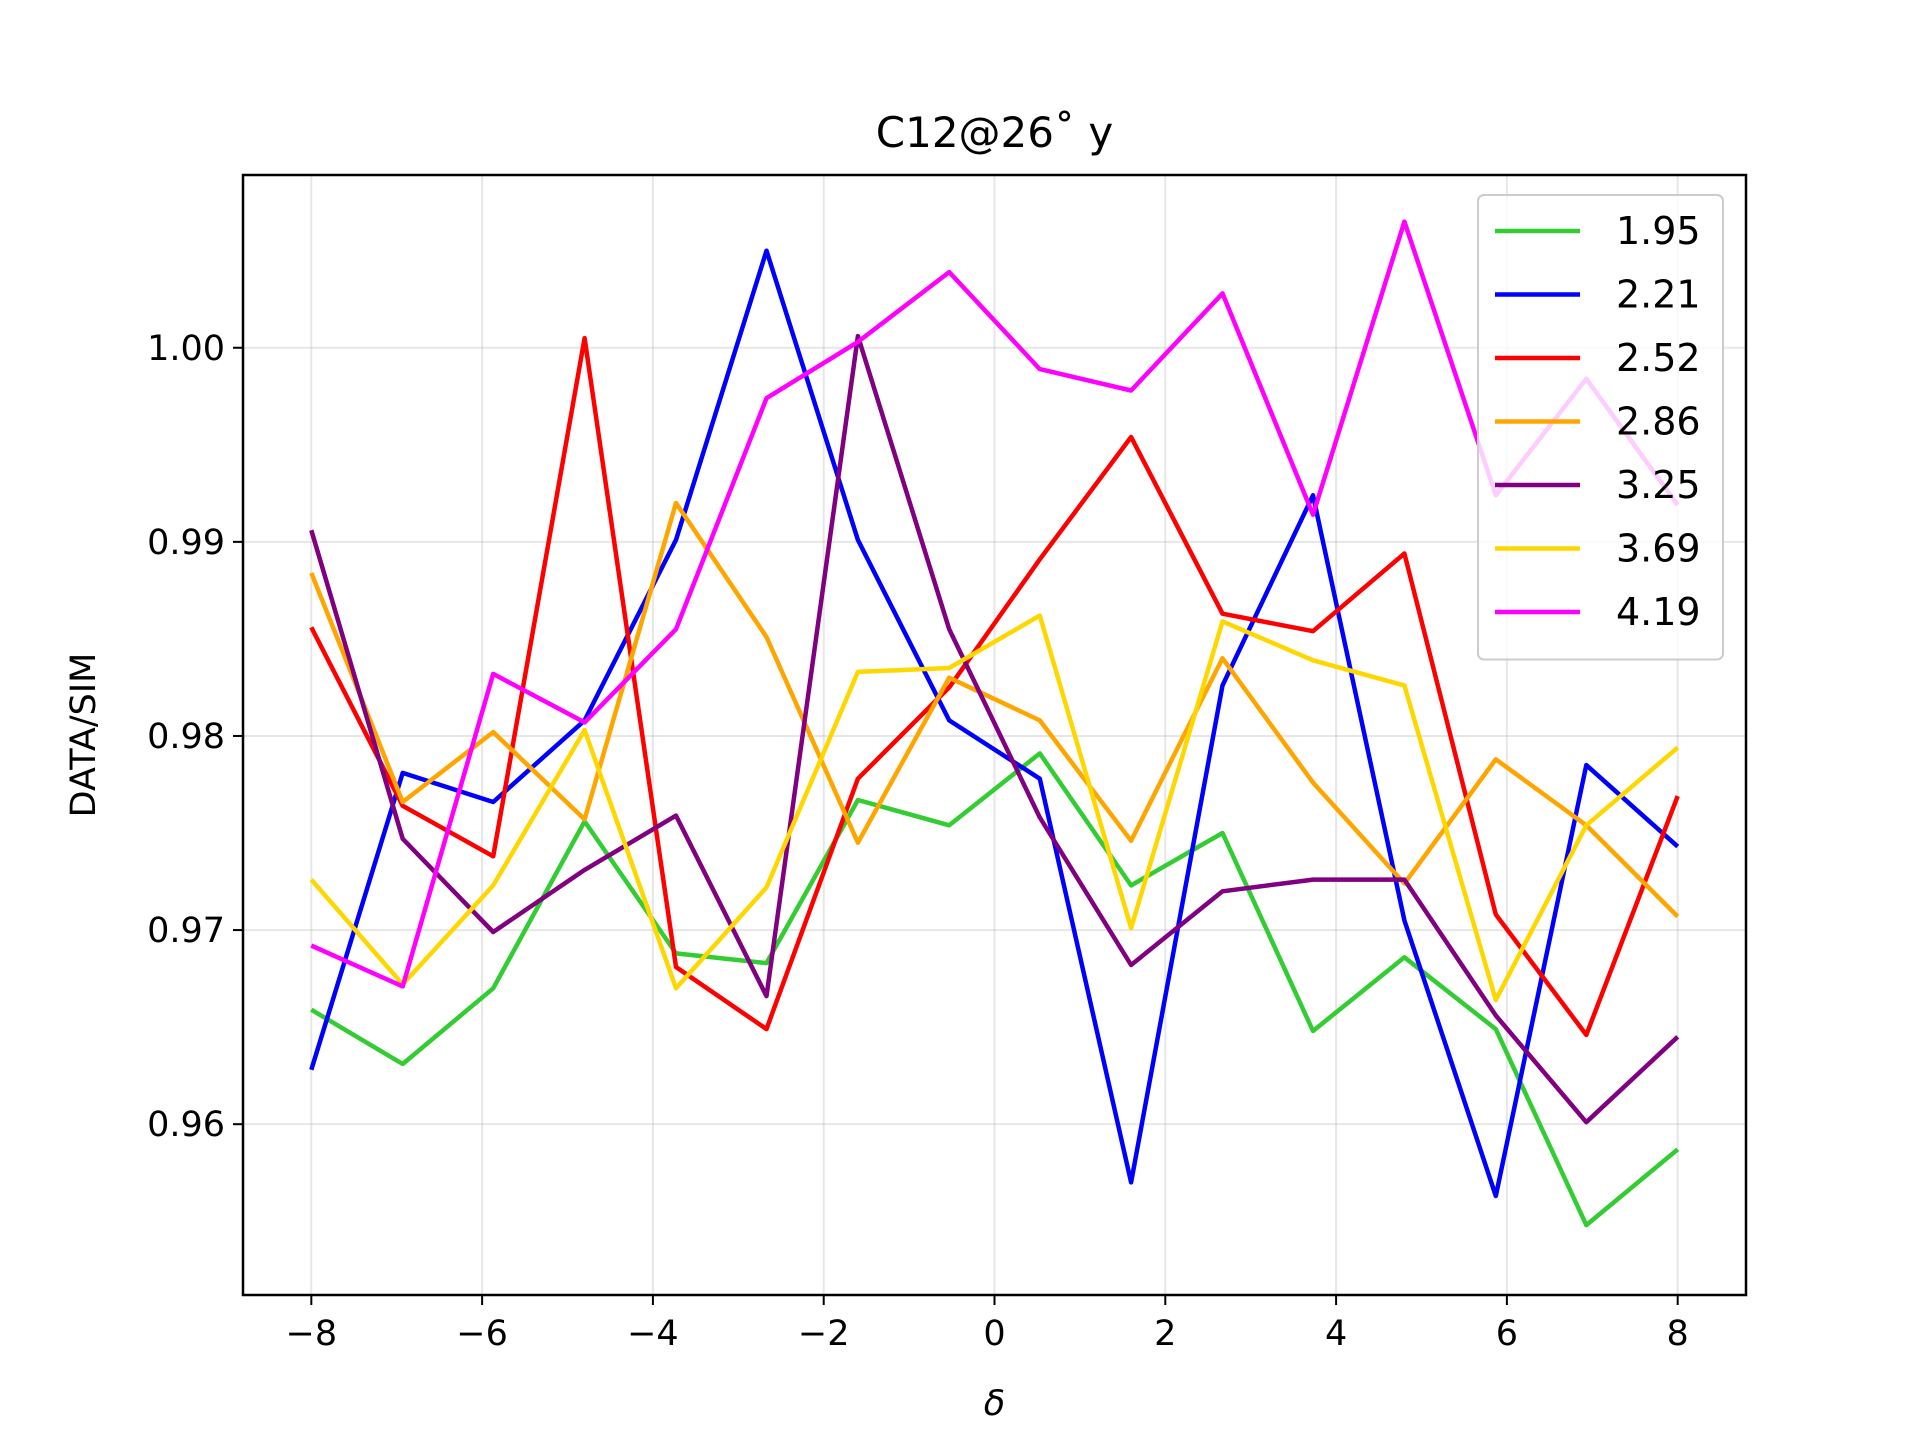 This screenshot has height=1440, width=1920. Describe the element at coordinates (1658, 549) in the screenshot. I see `legend-label: 3.69` at that location.